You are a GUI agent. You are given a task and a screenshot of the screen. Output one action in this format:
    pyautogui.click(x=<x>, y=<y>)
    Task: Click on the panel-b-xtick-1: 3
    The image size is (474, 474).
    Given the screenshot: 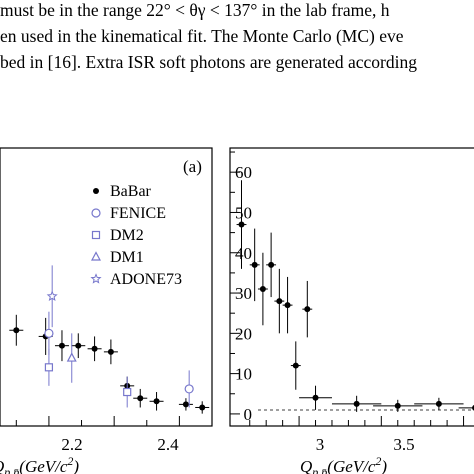 What is the action you would take?
    pyautogui.click(x=320, y=444)
    